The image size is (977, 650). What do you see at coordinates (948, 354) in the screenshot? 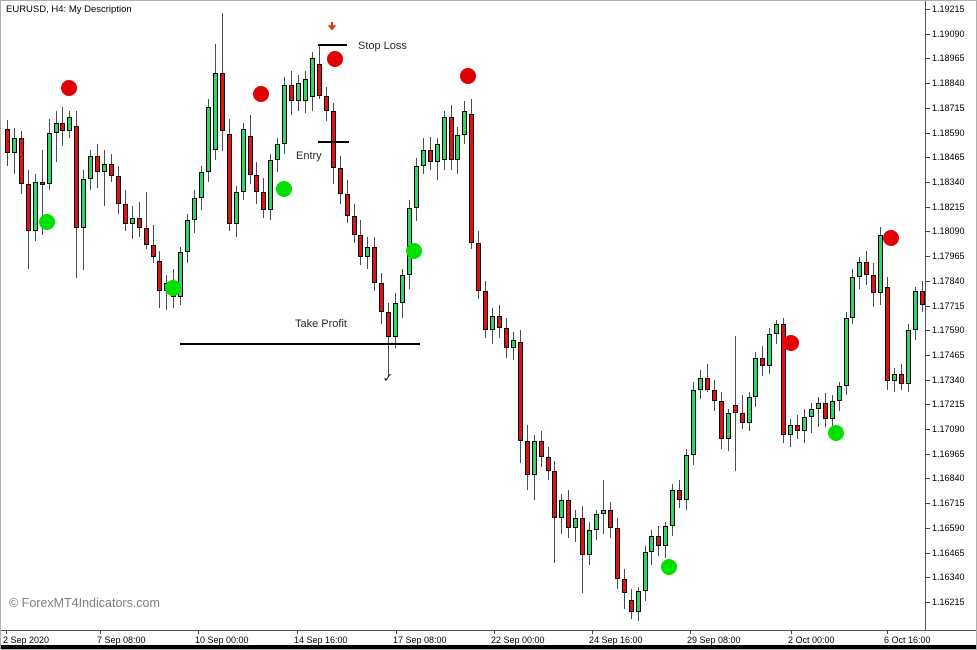
I see `price-axis-label: 1.17465` at bounding box center [948, 354].